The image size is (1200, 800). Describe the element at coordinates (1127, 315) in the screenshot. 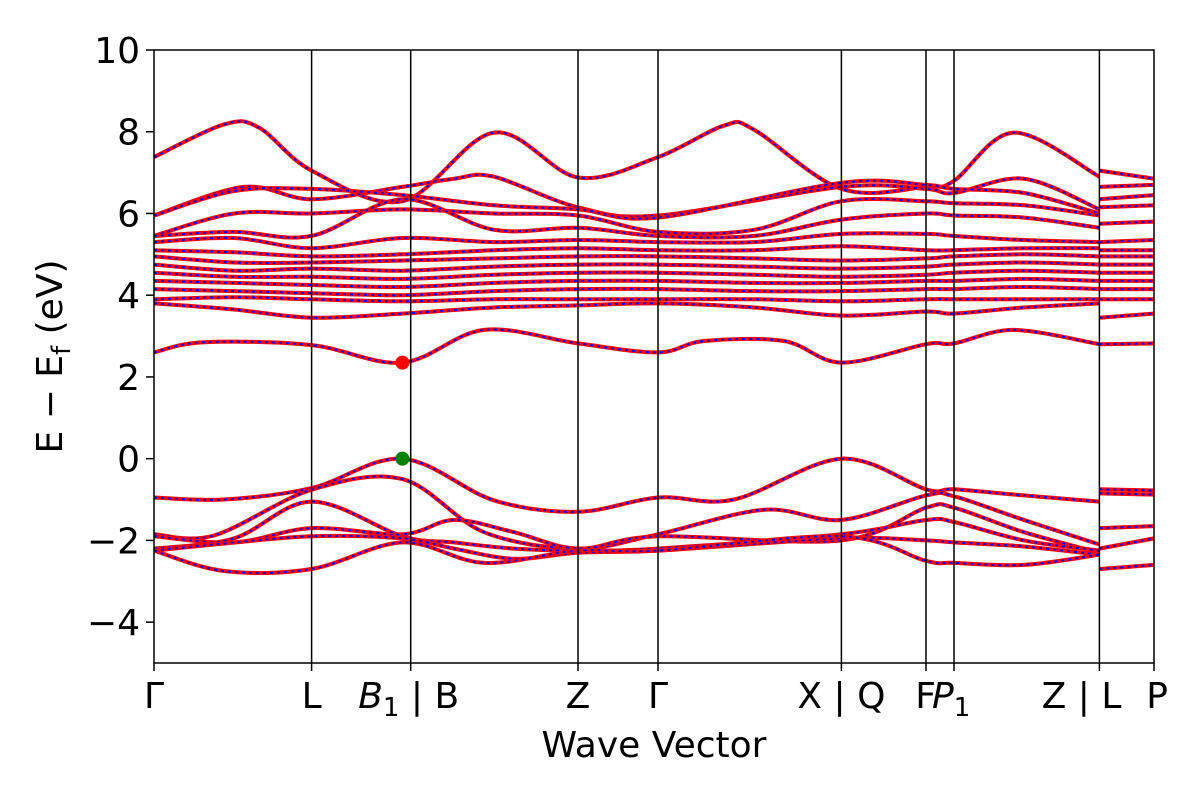

I see `band-20-seg-1-dashed` at that location.